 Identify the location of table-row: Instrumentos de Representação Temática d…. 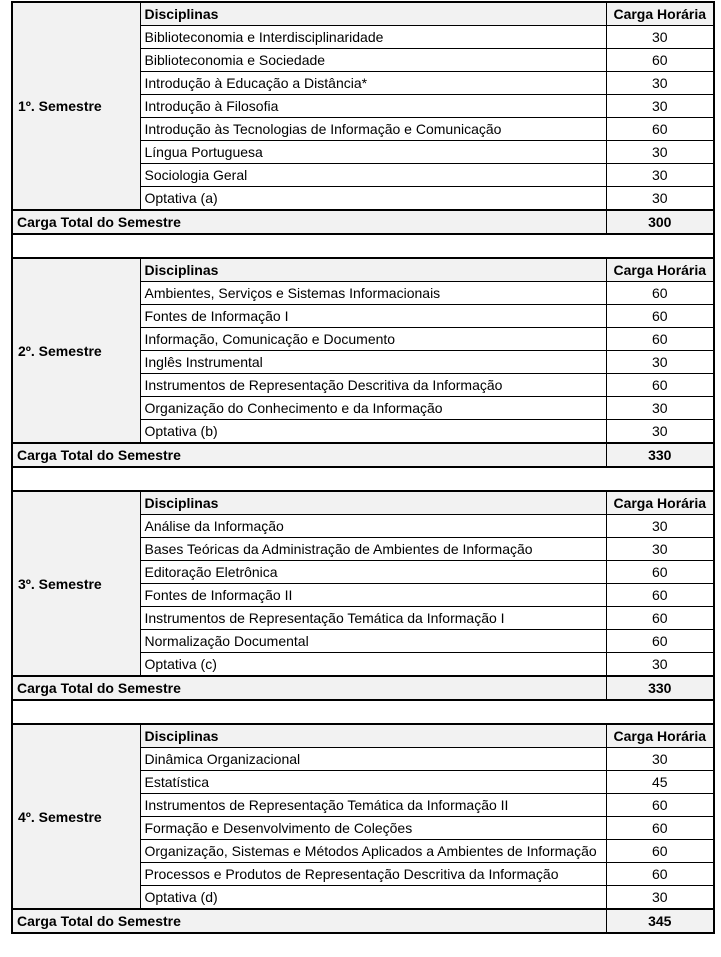
(363, 618).